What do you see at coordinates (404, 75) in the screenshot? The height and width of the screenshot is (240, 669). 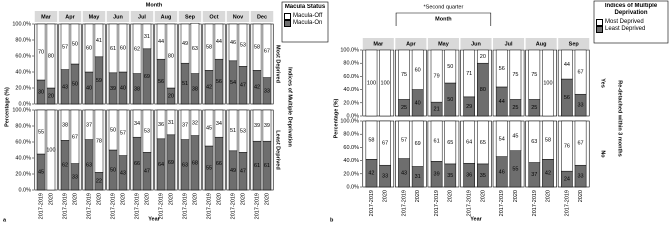 I see `data-label: 75` at bounding box center [404, 75].